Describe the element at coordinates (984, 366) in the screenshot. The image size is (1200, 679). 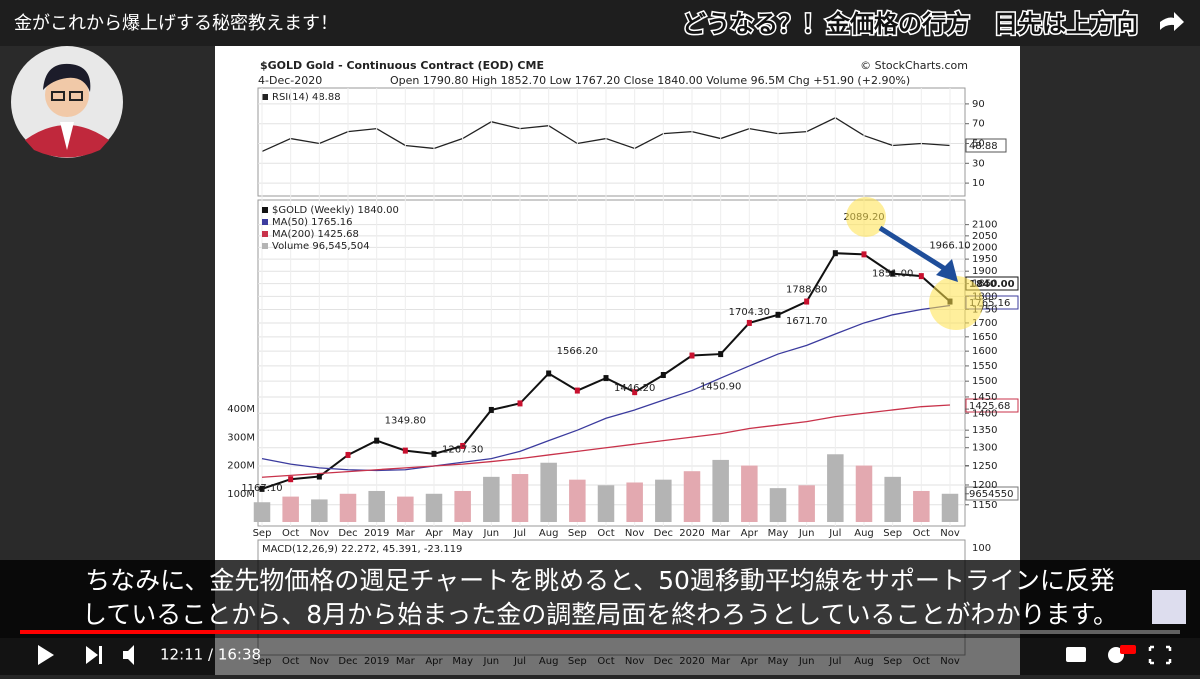
I see `y-tick-label: 1550` at that location.